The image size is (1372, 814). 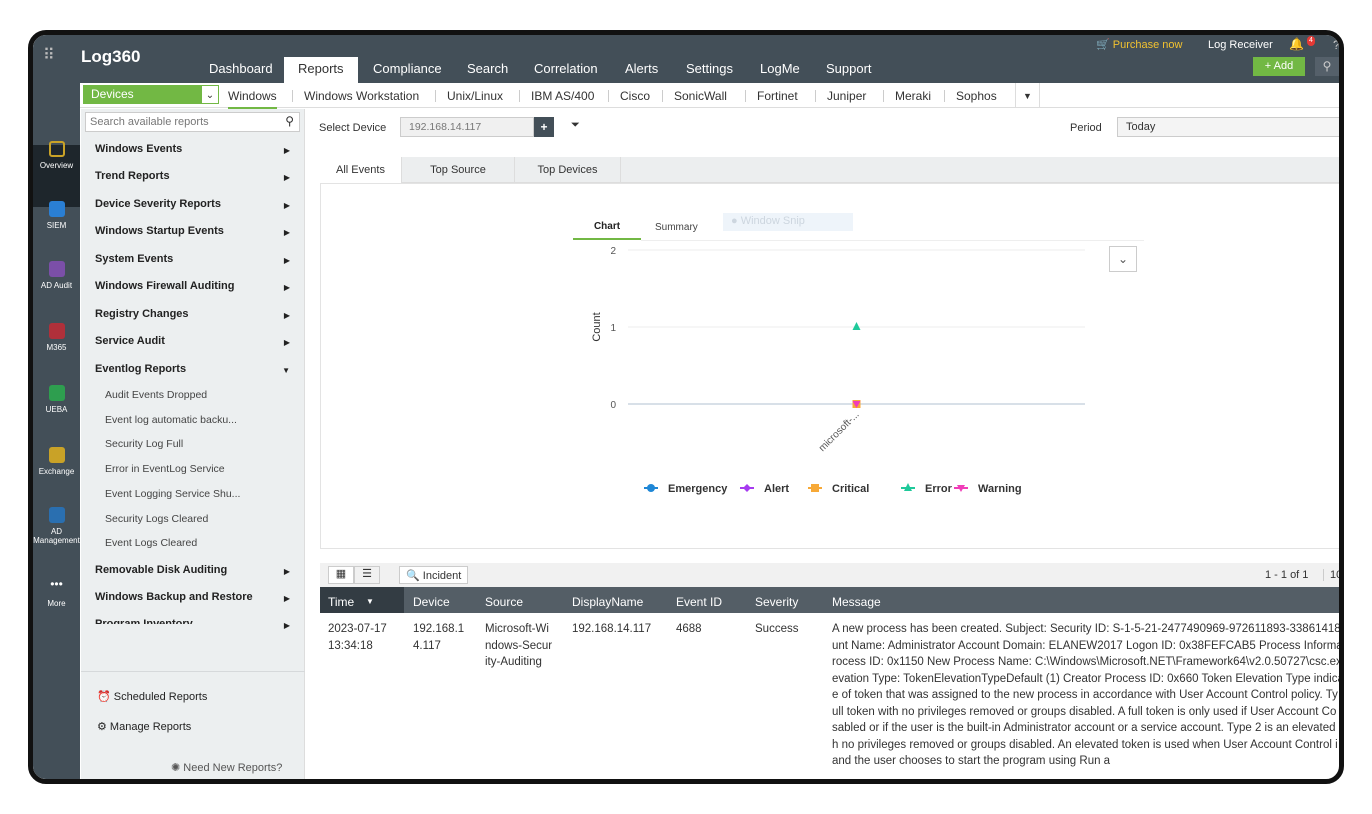 What do you see at coordinates (1331, 575) in the screenshot?
I see `page-size-select: 10` at bounding box center [1331, 575].